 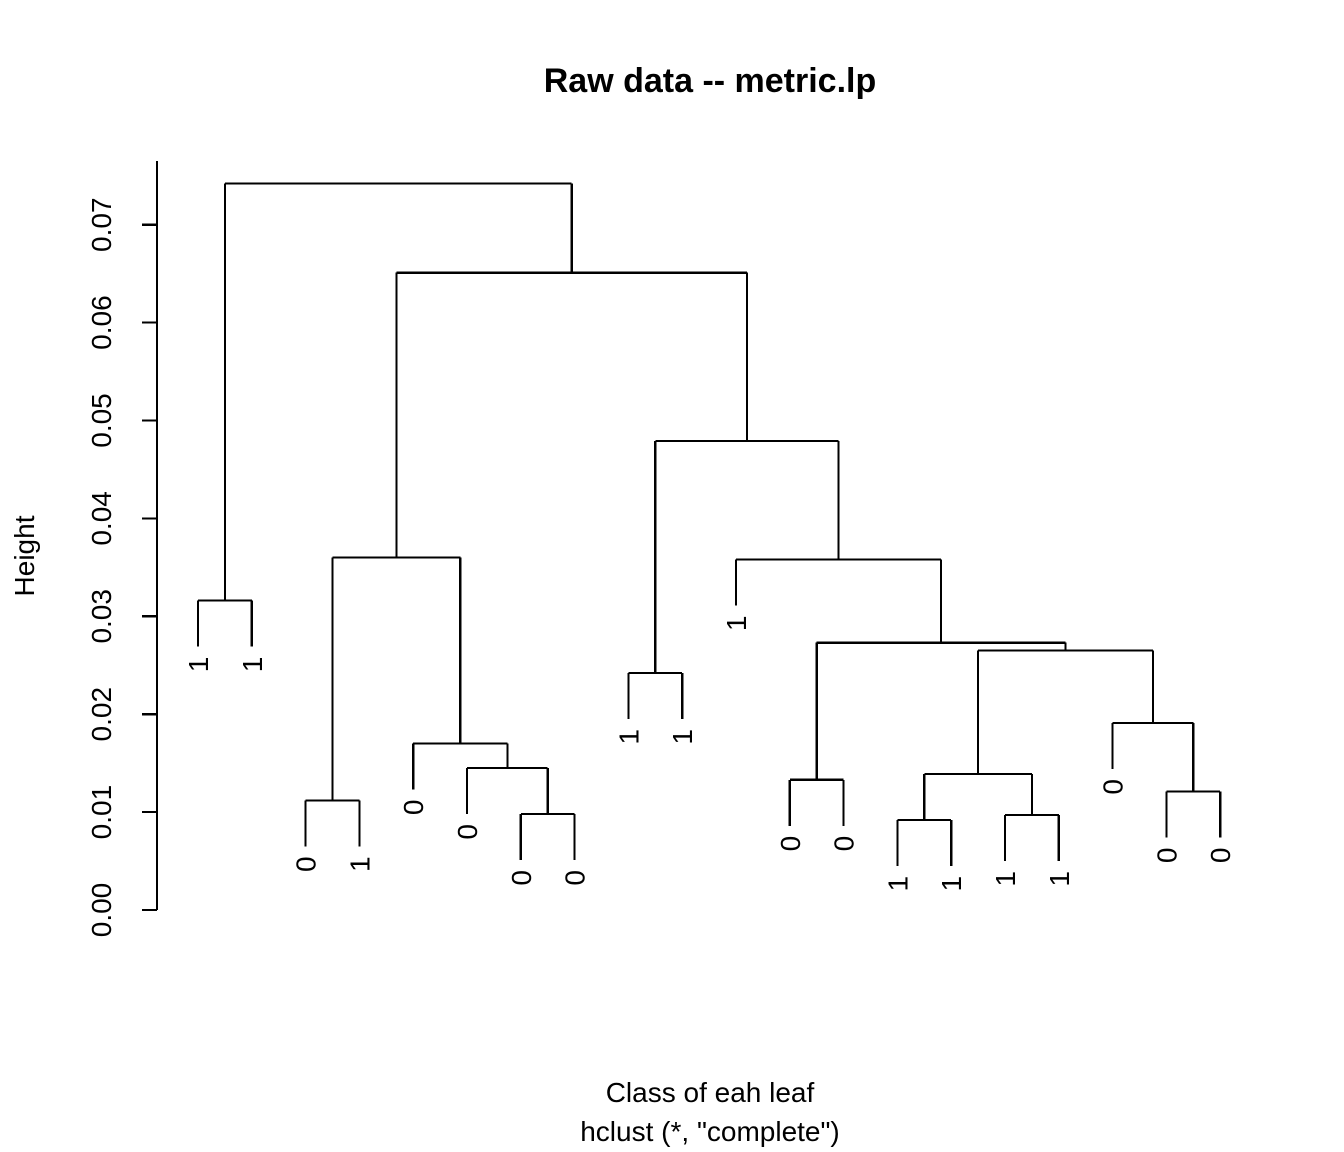 What do you see at coordinates (101, 224) in the screenshot?
I see `y-tick-label: 0.07` at bounding box center [101, 224].